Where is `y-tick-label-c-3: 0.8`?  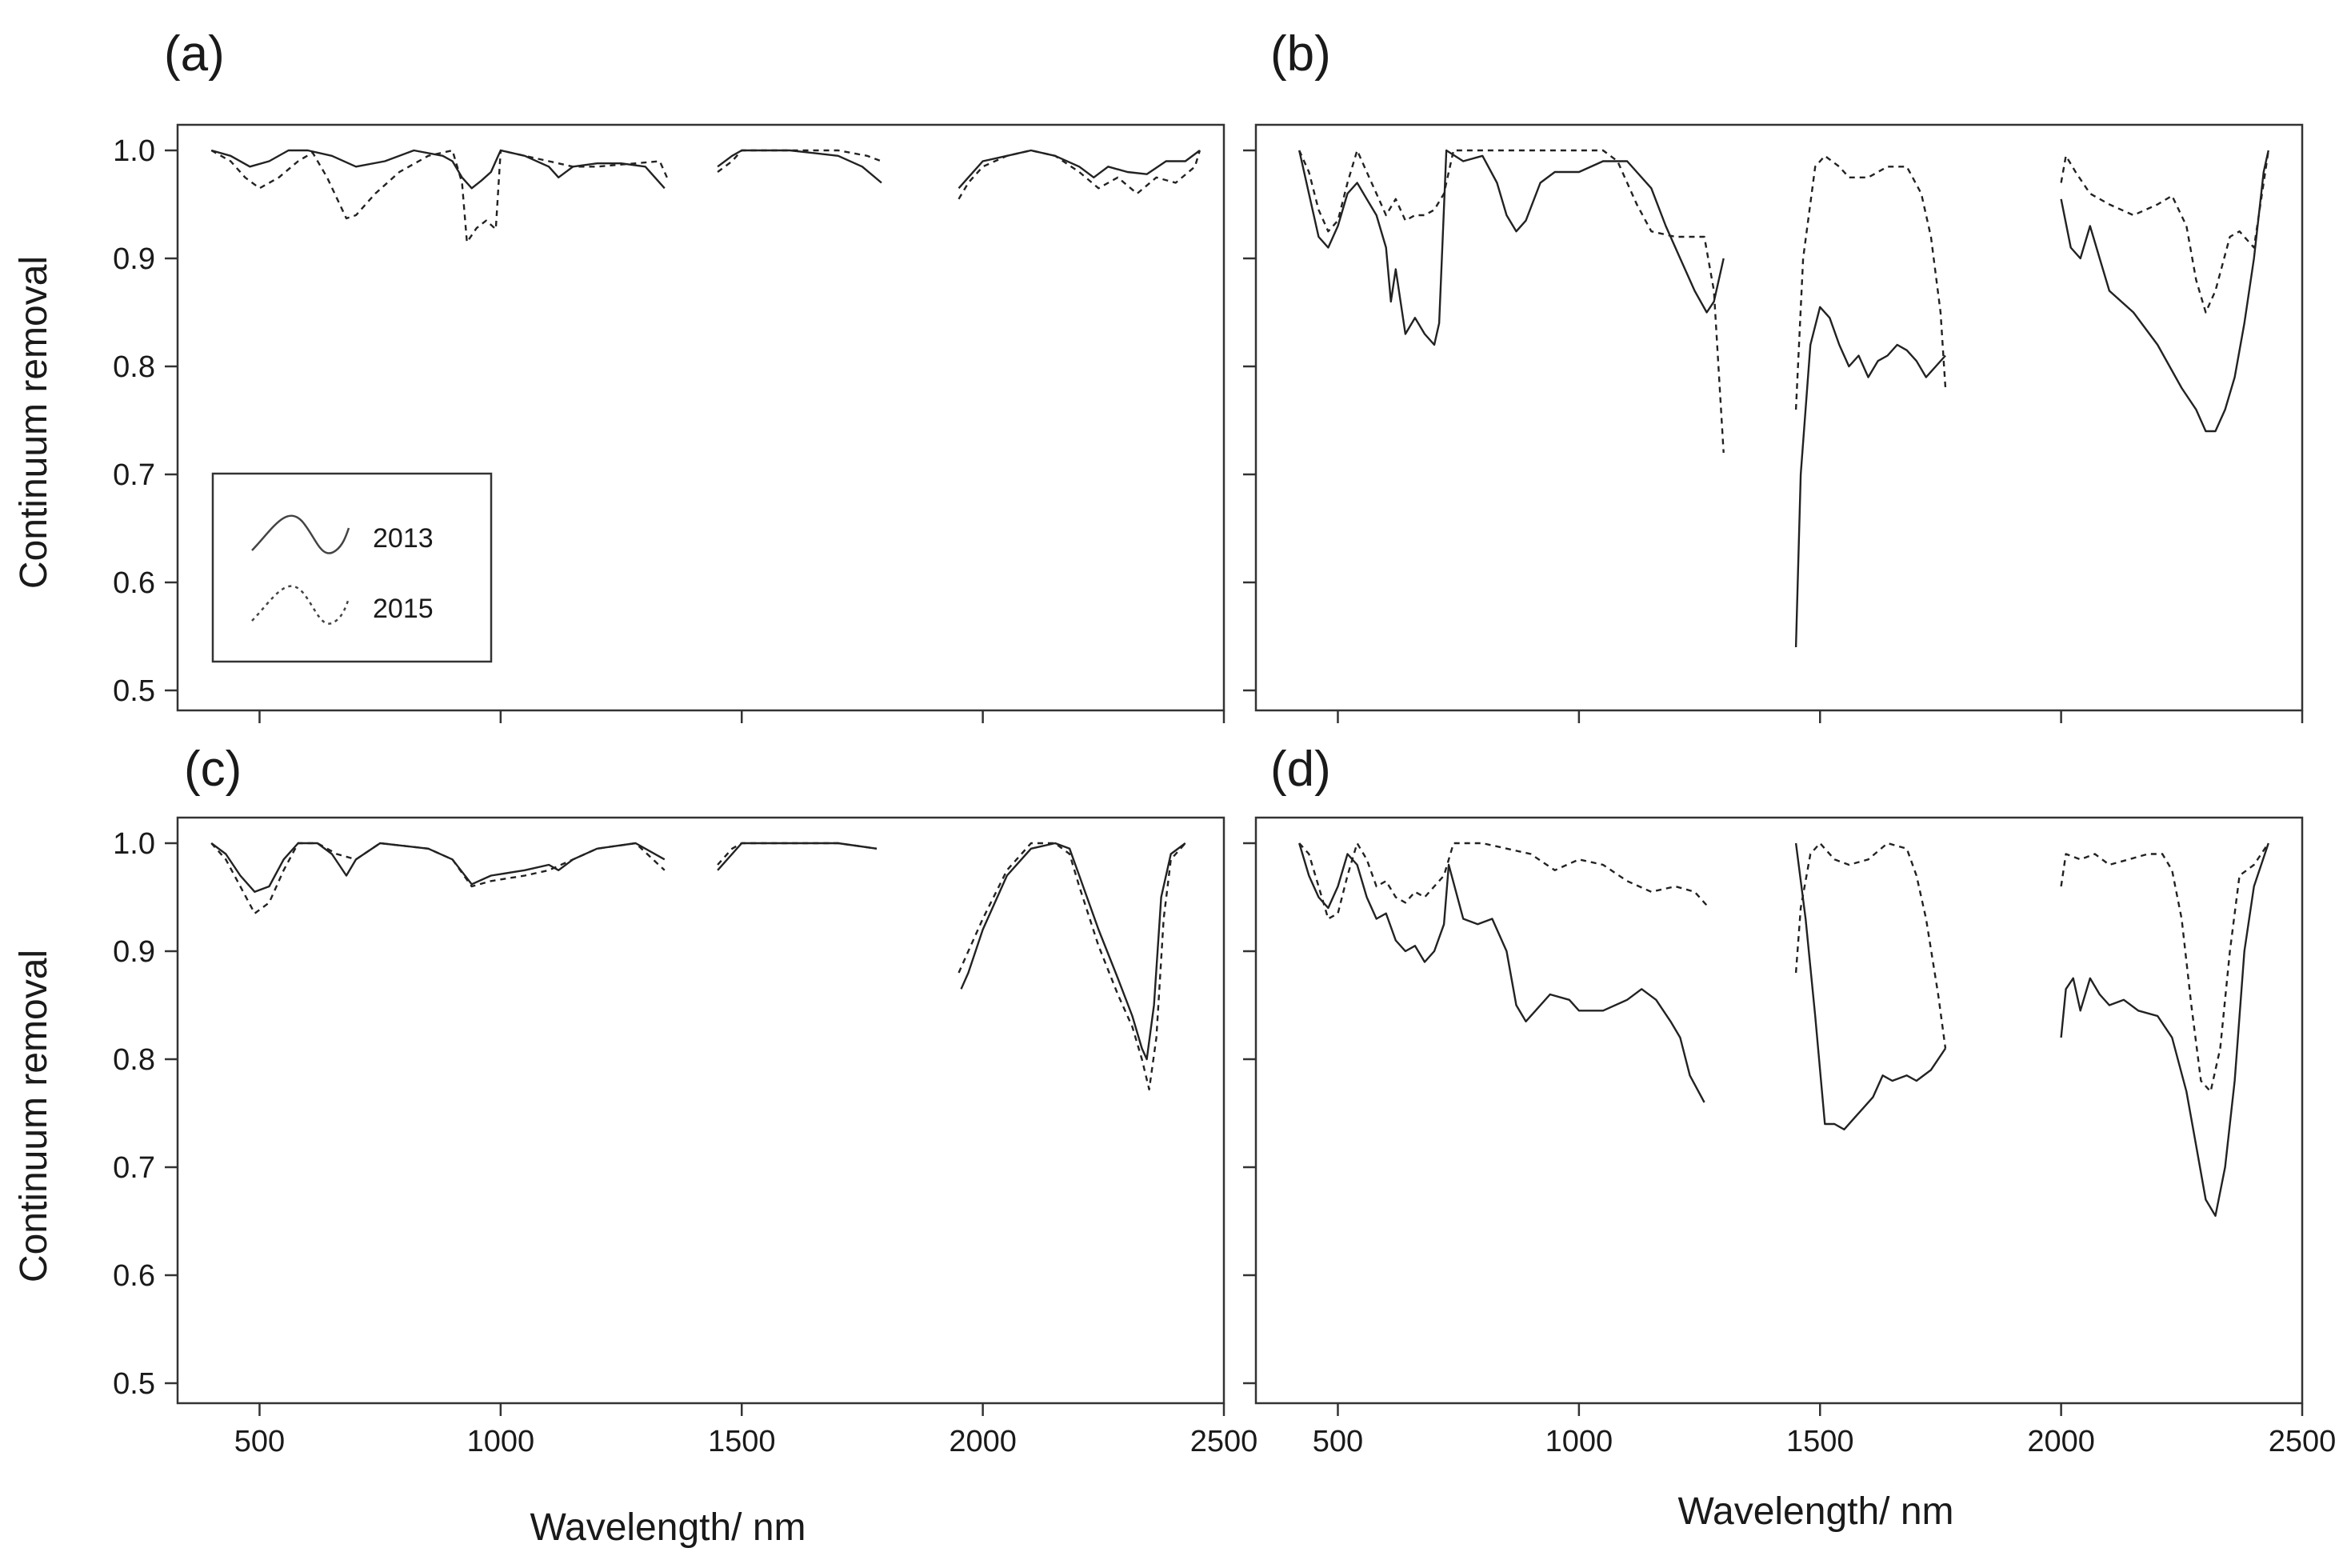 y-tick-label-c-3: 0.8 is located at coordinates (134, 1060).